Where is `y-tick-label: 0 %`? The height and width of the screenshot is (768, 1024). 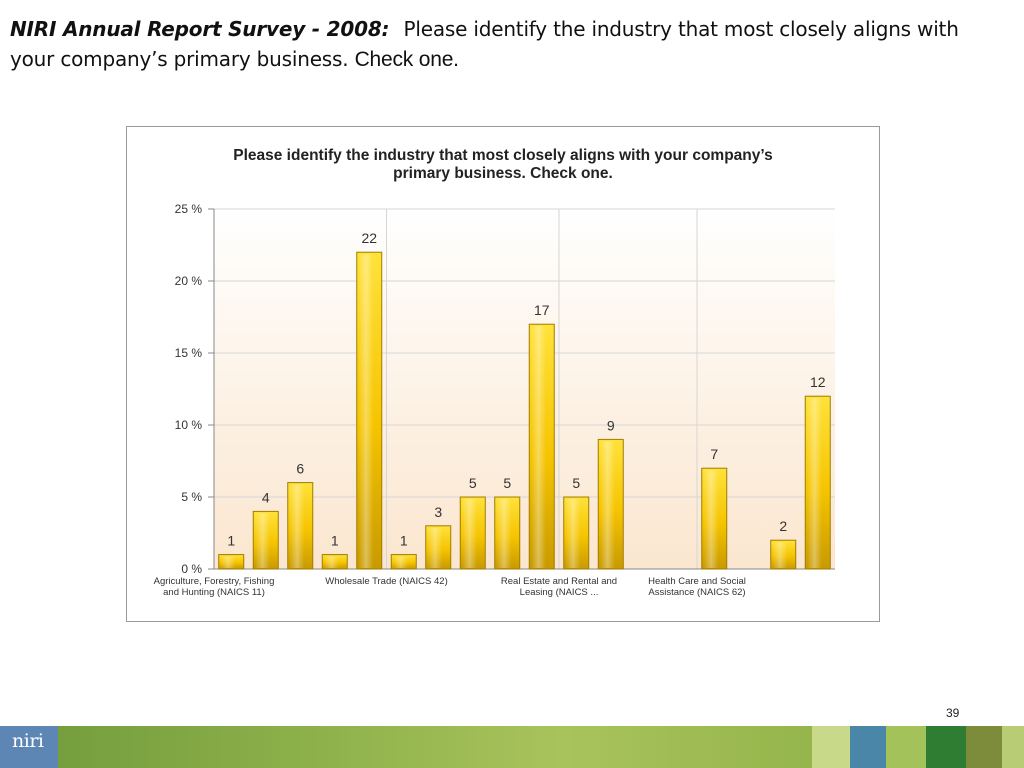 y-tick-label: 0 % is located at coordinates (191, 569).